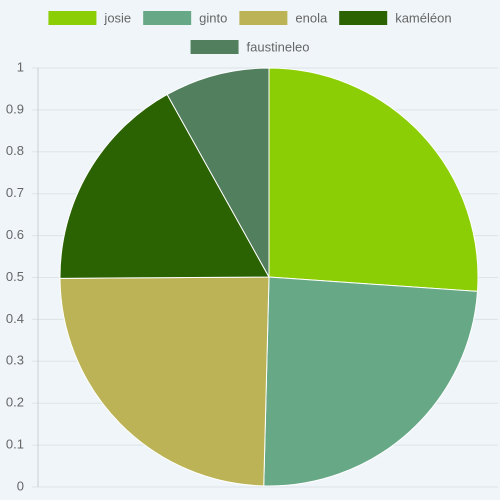 The image size is (500, 500). I want to click on y-tick-label: 0, so click(20, 485).